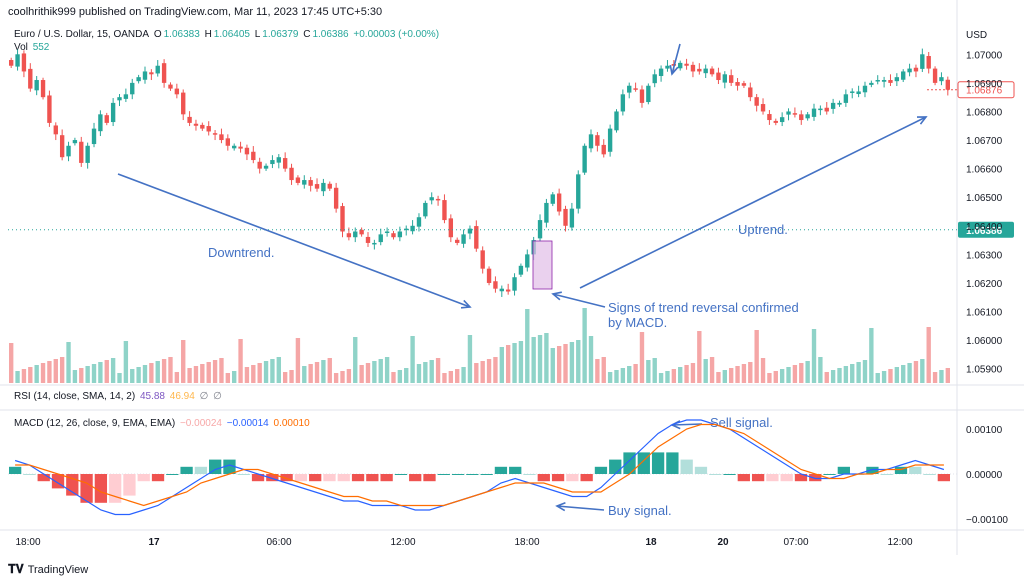 This screenshot has width=1024, height=583. Describe the element at coordinates (976, 35) in the screenshot. I see `currency-label: USD` at that location.